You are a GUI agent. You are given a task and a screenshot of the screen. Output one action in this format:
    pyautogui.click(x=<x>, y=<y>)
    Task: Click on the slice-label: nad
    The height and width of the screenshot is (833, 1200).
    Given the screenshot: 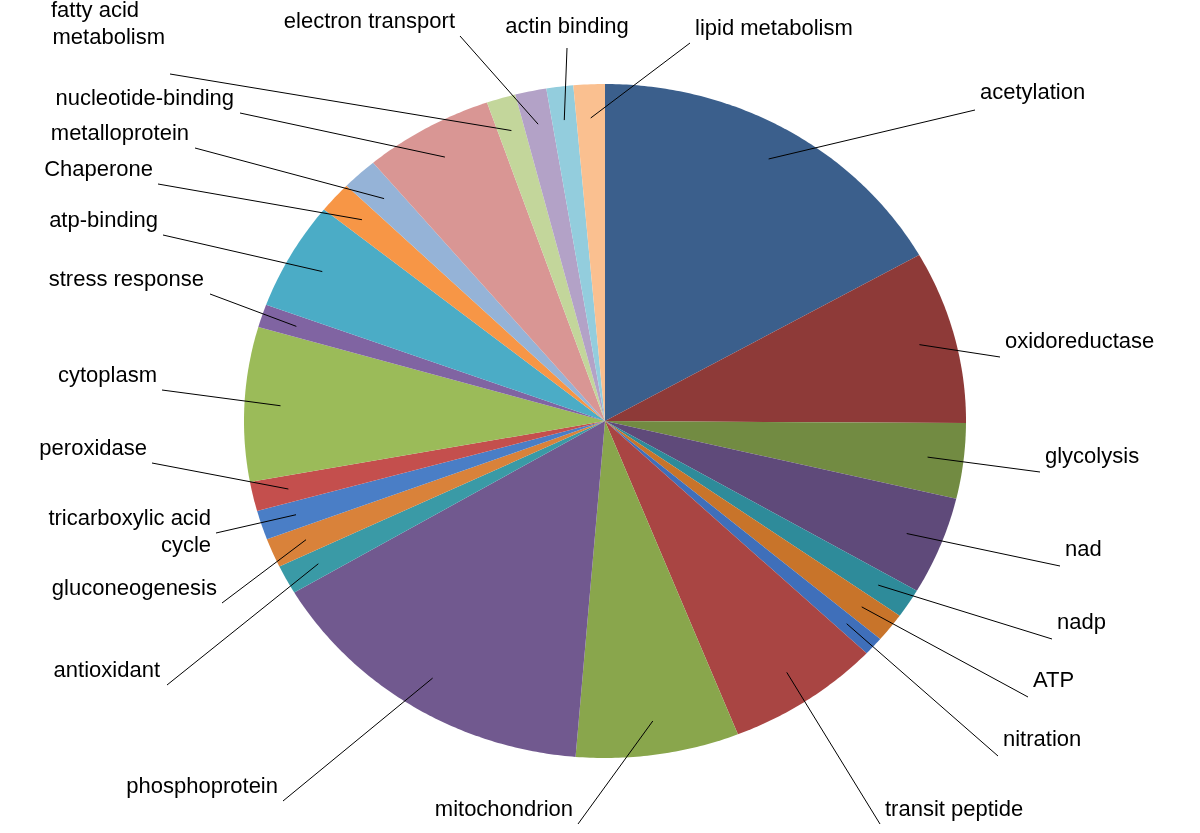 What is the action you would take?
    pyautogui.click(x=1083, y=548)
    